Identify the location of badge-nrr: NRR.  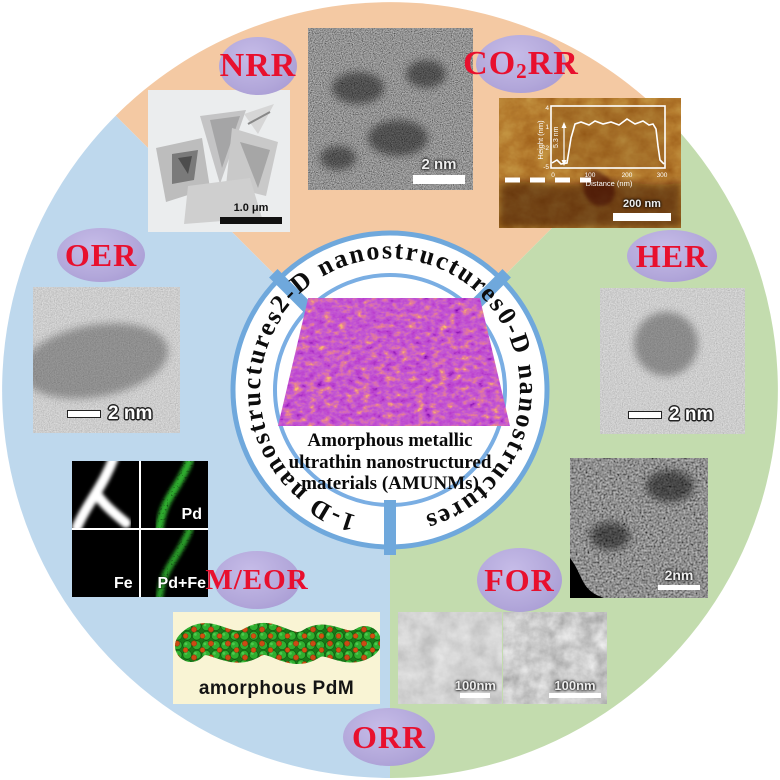
(258, 66).